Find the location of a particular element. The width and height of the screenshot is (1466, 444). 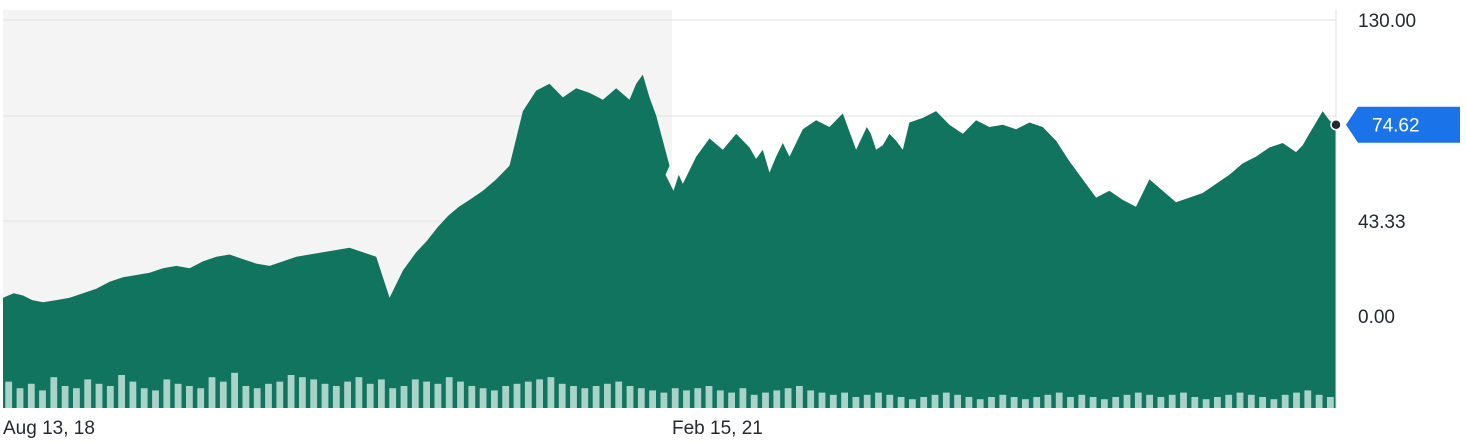

x-tick-label: Aug 13, 18 is located at coordinates (49, 428).